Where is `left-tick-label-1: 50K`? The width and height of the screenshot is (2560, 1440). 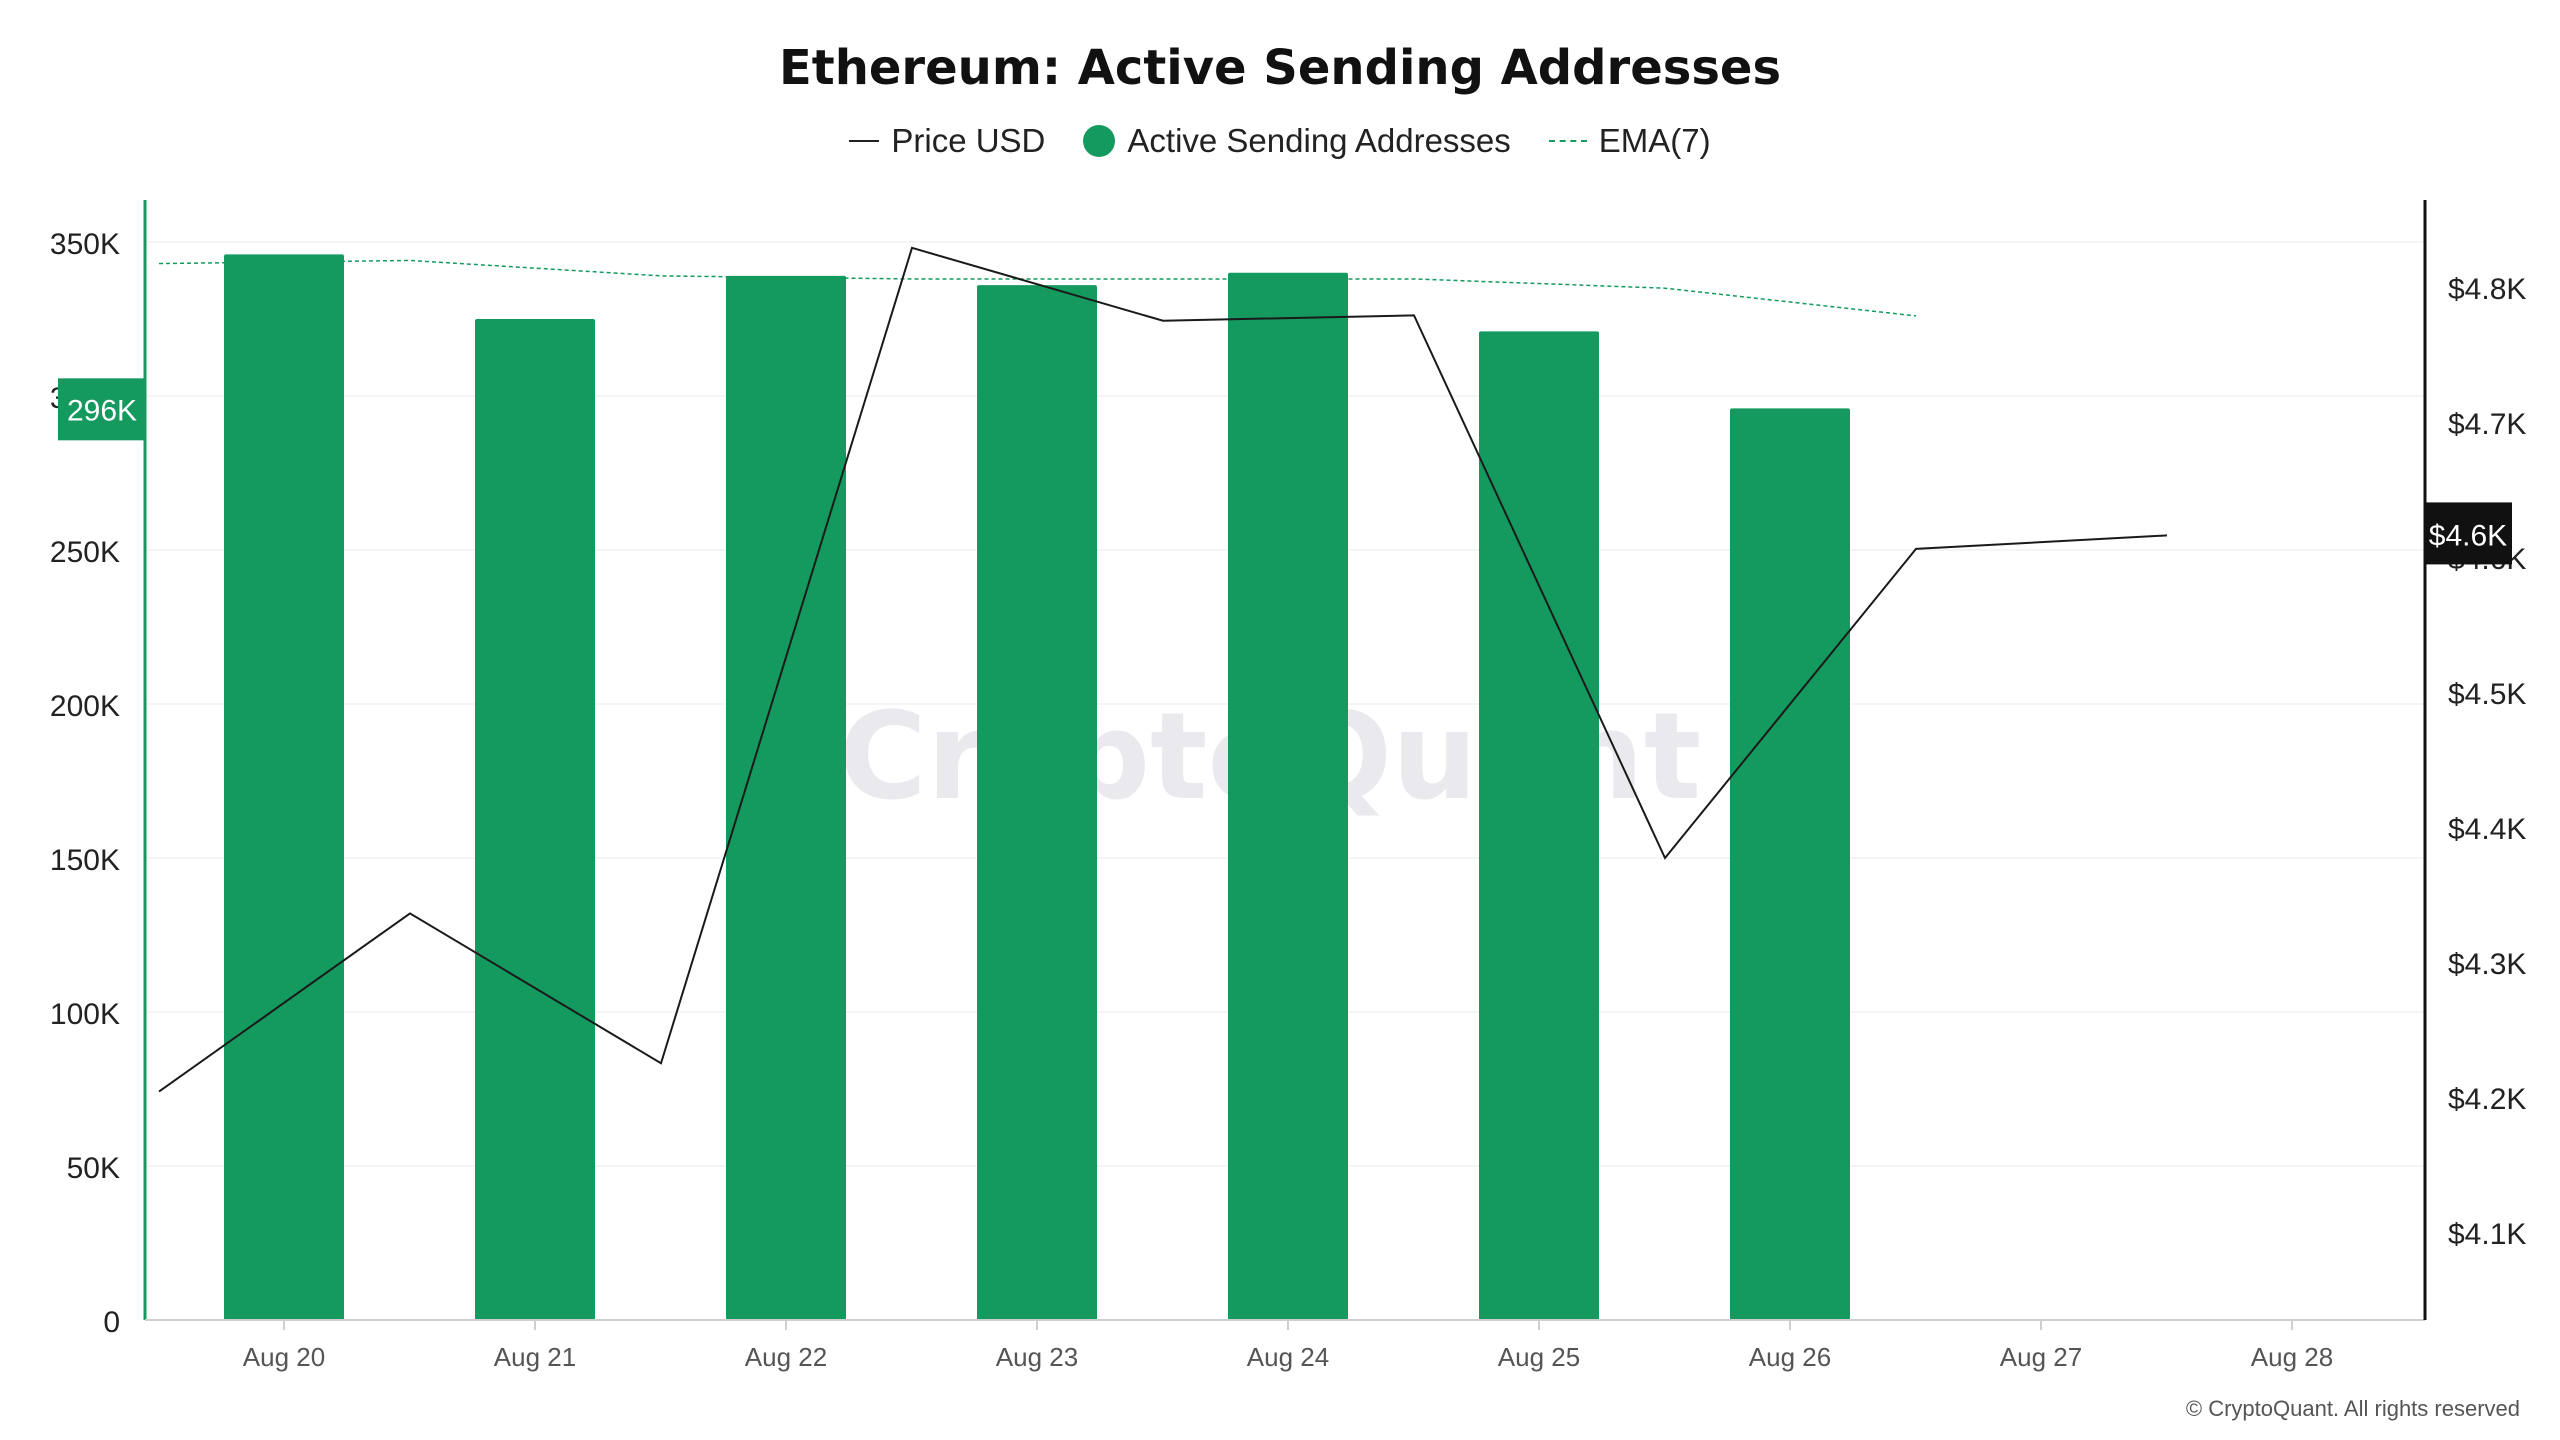 left-tick-label-1: 50K is located at coordinates (93, 1168).